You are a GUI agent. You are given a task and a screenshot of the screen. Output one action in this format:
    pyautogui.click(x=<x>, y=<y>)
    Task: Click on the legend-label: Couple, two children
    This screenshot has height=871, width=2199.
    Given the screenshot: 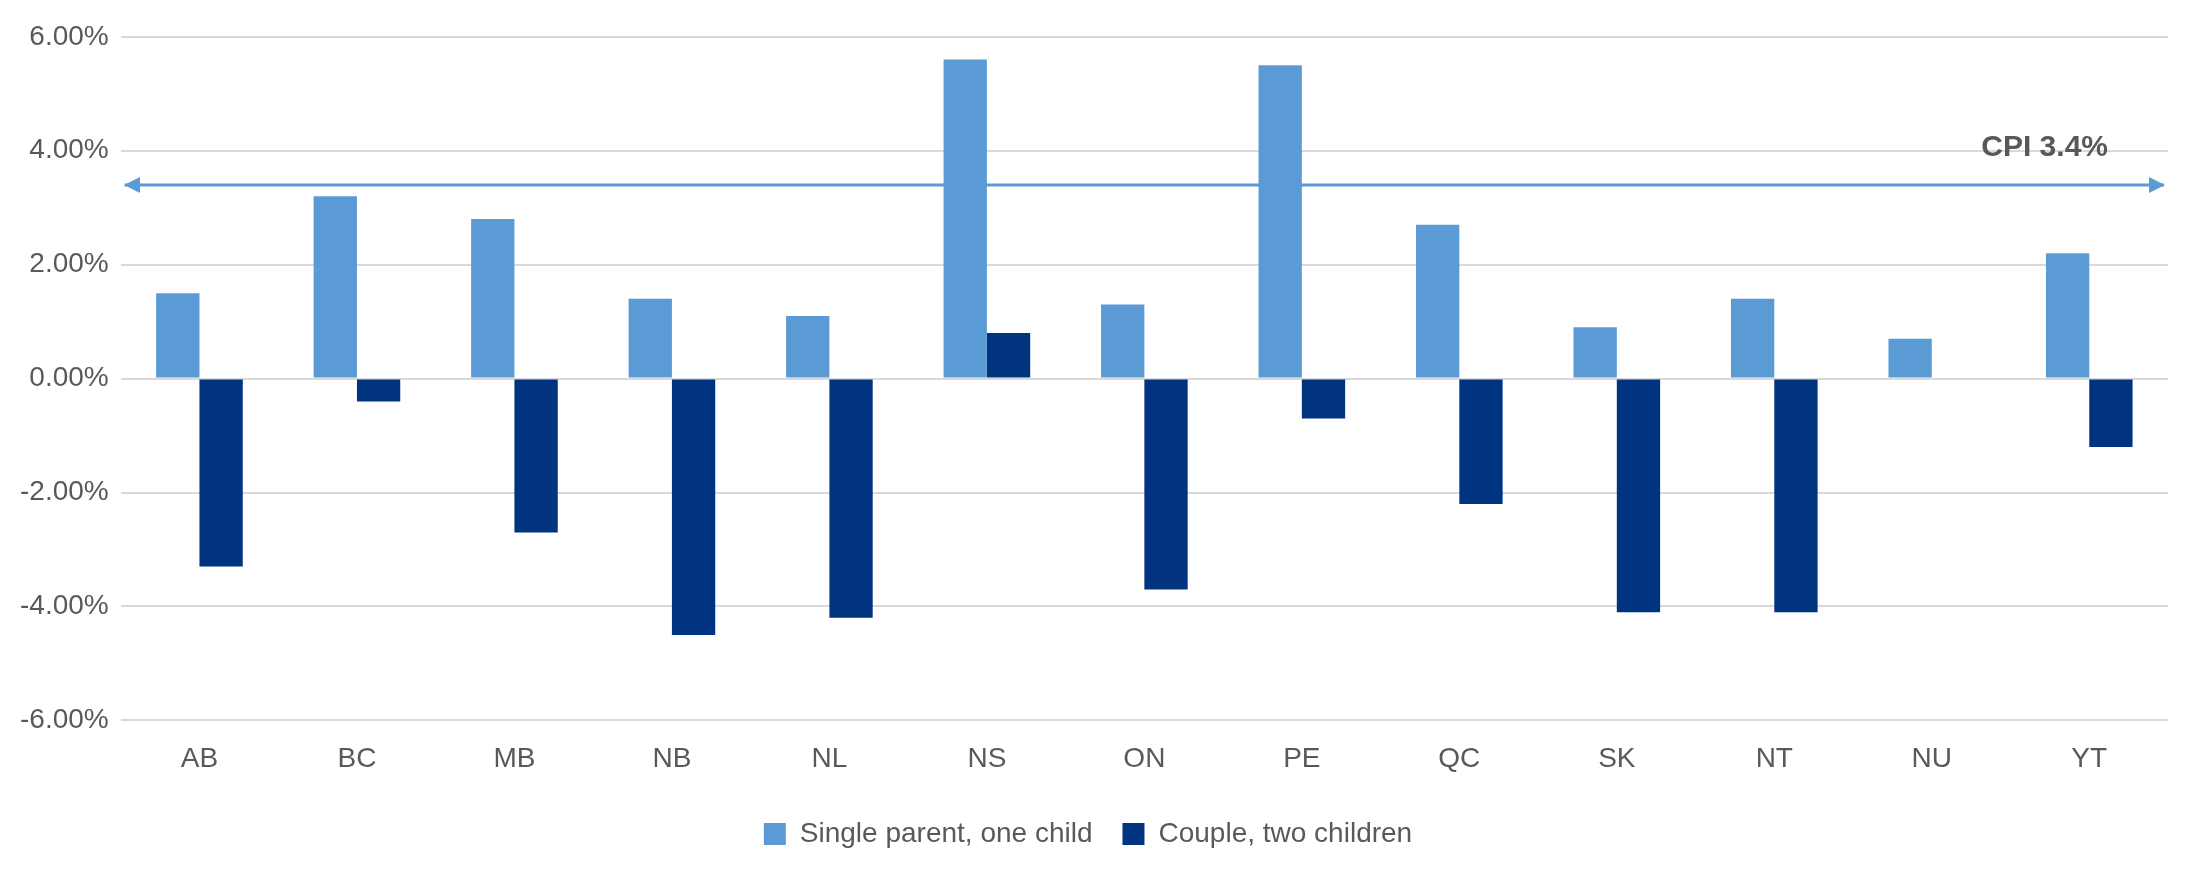 What is the action you would take?
    pyautogui.click(x=1285, y=832)
    